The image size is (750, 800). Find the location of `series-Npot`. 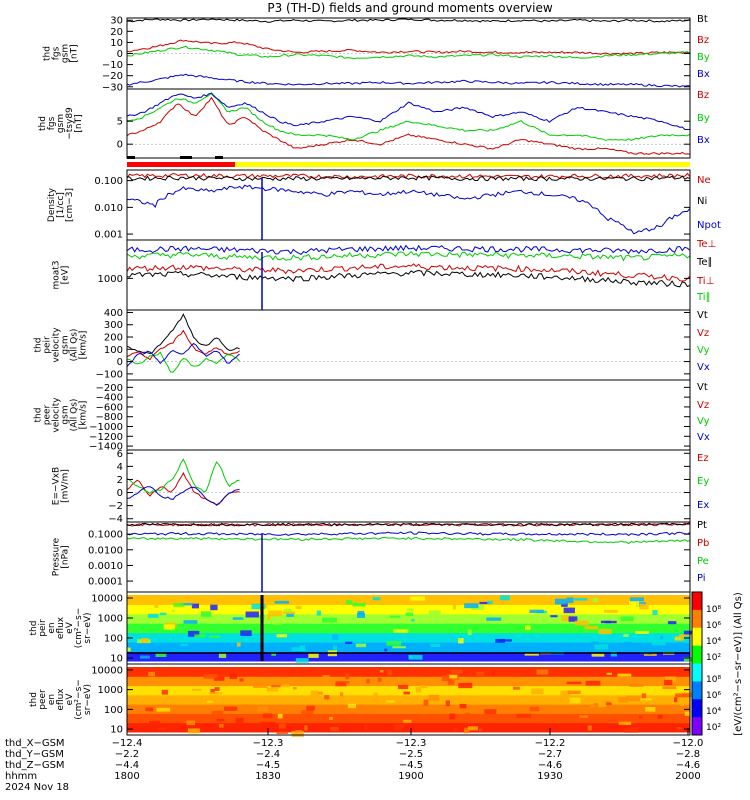

series-Npot is located at coordinates (408, 209).